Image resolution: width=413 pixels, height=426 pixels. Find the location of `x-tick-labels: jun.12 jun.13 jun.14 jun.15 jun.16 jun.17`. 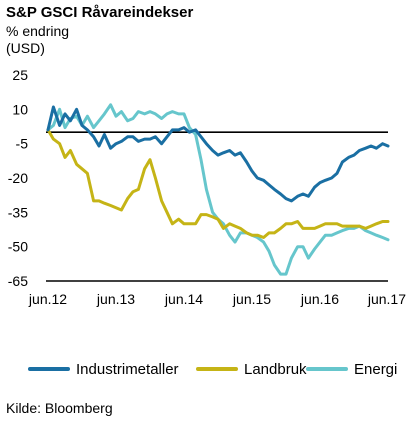

x-tick-labels: jun.12 jun.13 jun.14 jun.15 jun.16 jun.17 is located at coordinates (217, 299).